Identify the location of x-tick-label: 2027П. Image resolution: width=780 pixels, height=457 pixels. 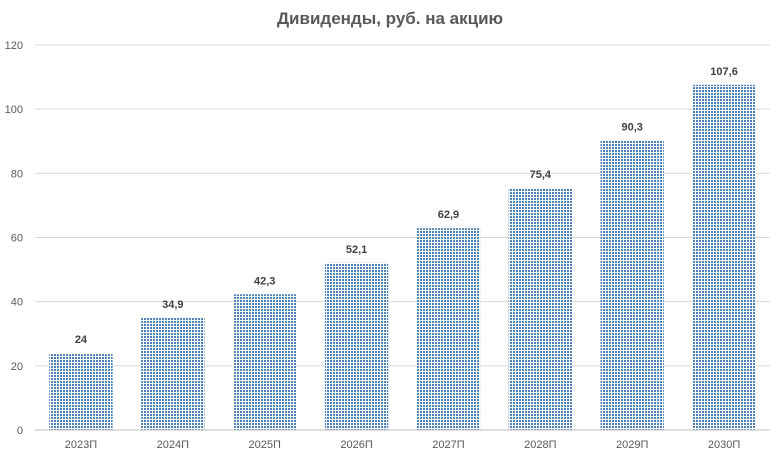
(448, 445).